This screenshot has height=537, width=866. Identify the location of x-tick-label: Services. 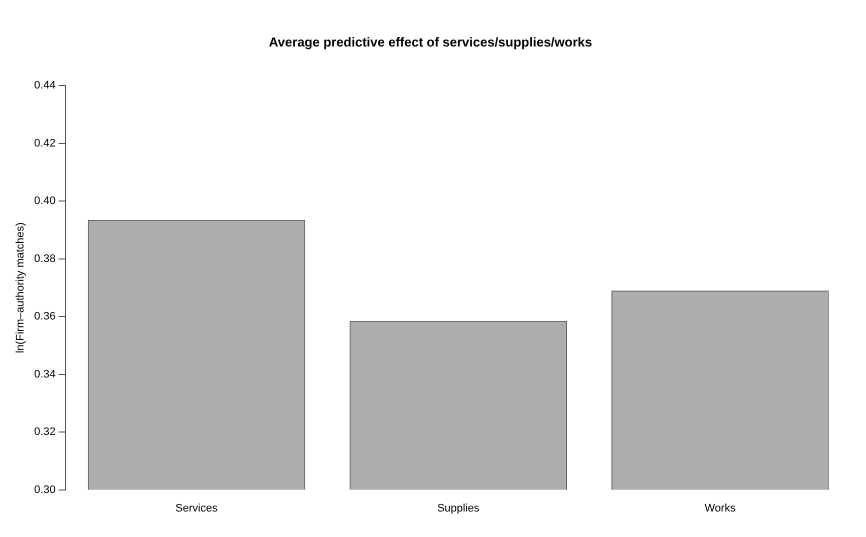
(196, 508).